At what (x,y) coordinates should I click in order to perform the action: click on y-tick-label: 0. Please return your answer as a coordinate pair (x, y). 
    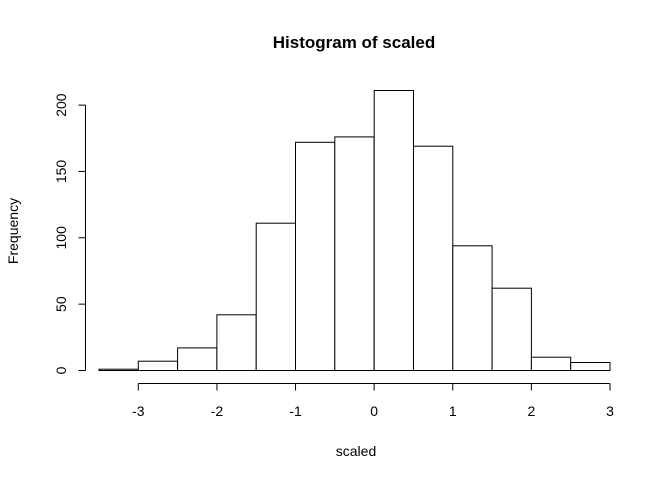
    Looking at the image, I should click on (61, 370).